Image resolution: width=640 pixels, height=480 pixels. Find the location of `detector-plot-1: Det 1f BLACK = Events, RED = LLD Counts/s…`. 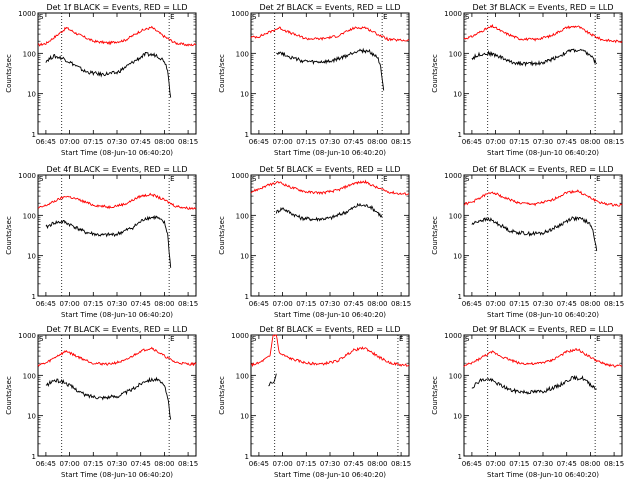

detector-plot-1: Det 1f BLACK = Events, RED = LLD Counts/s… is located at coordinates (101, 80).